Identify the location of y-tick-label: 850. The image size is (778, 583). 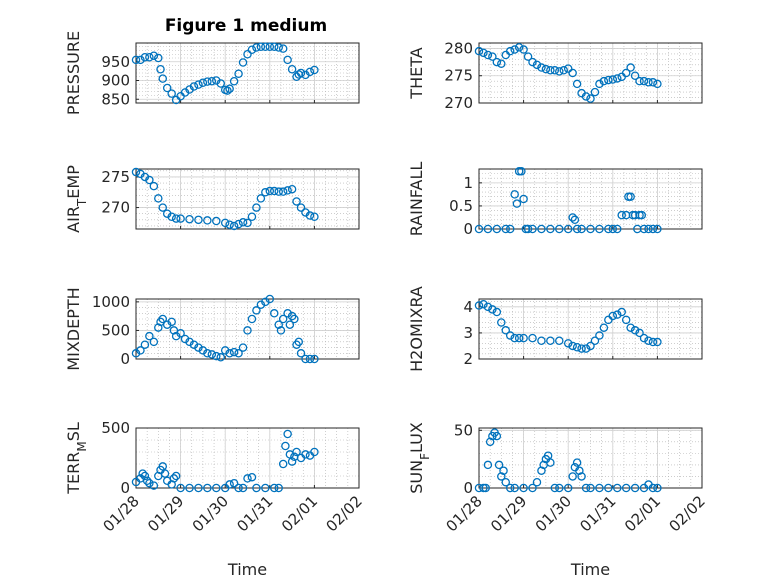
(115, 99).